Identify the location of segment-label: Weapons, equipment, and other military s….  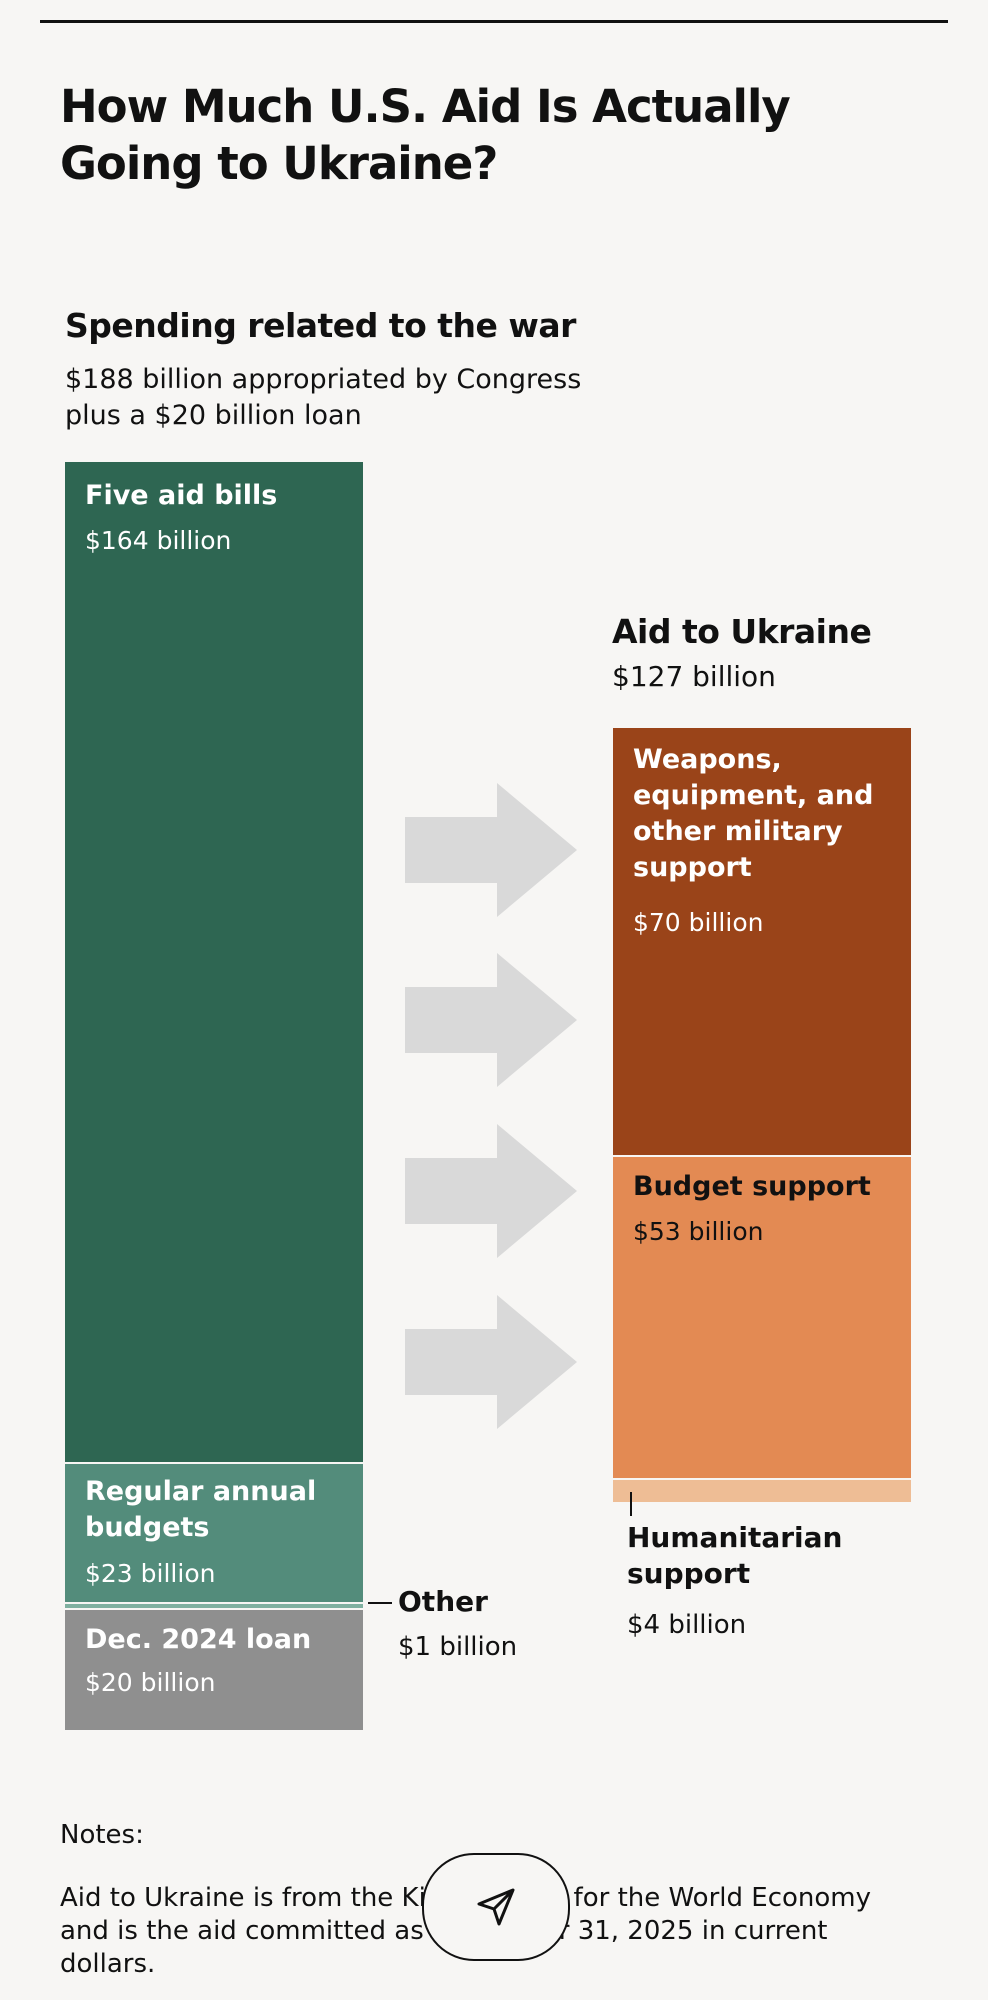
(753, 813).